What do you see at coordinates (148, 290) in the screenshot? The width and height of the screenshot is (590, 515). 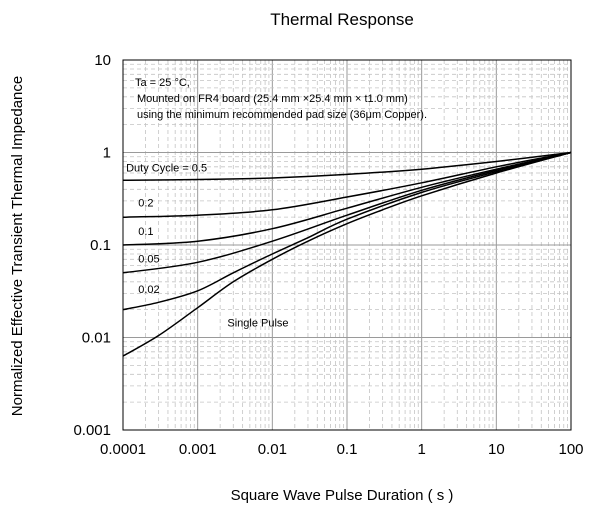 I see `series-label: 0.02` at bounding box center [148, 290].